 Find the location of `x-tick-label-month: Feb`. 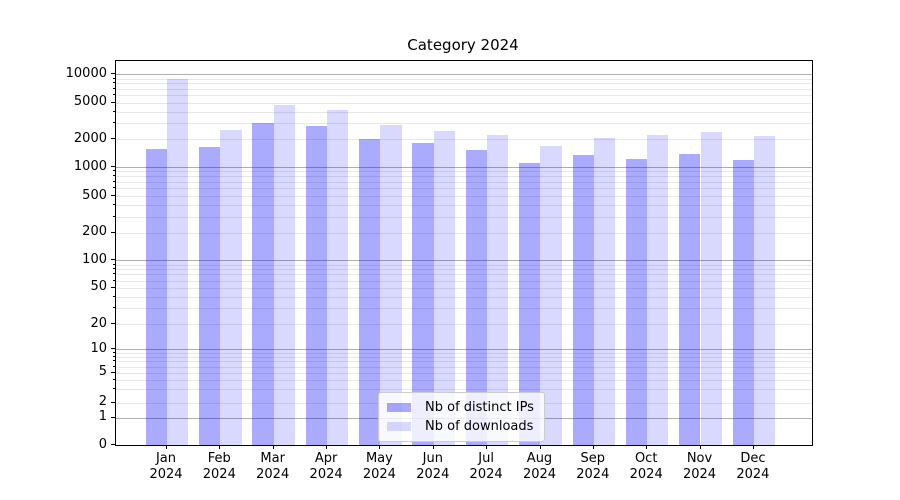

x-tick-label-month: Feb is located at coordinates (219, 458).